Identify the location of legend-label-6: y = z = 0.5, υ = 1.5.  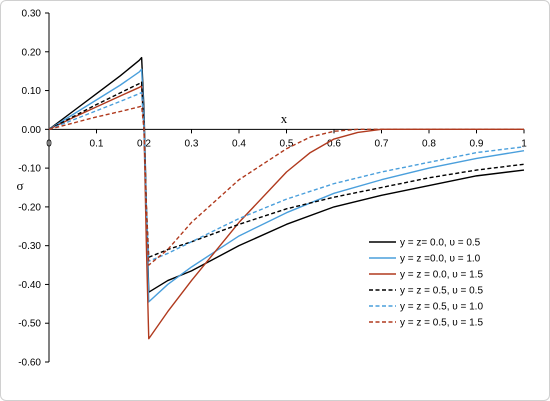
(441, 323).